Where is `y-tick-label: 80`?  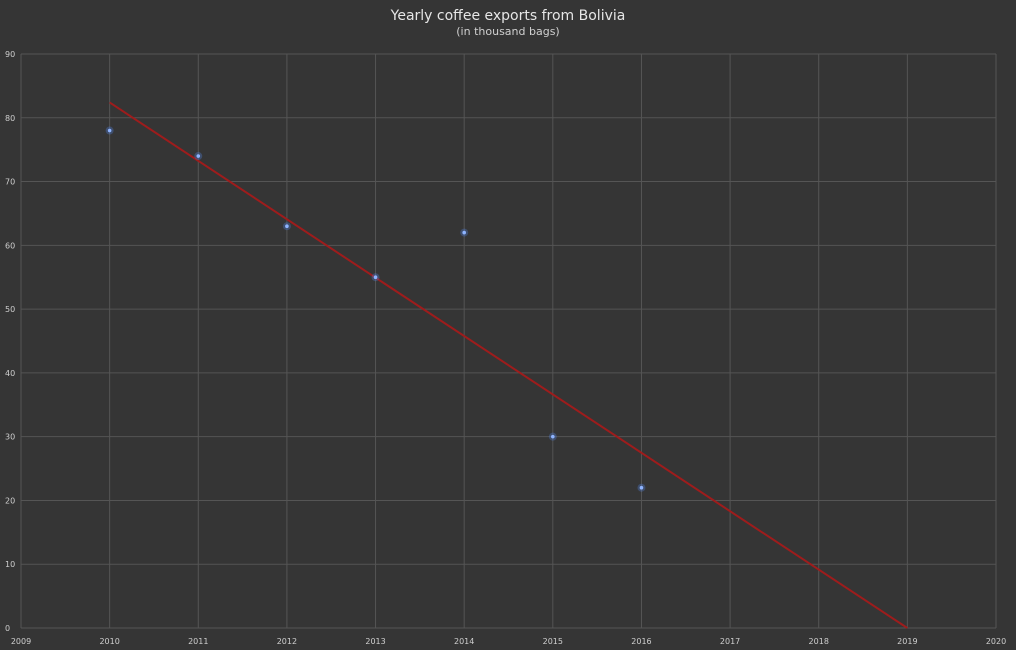 y-tick-label: 80 is located at coordinates (10, 118).